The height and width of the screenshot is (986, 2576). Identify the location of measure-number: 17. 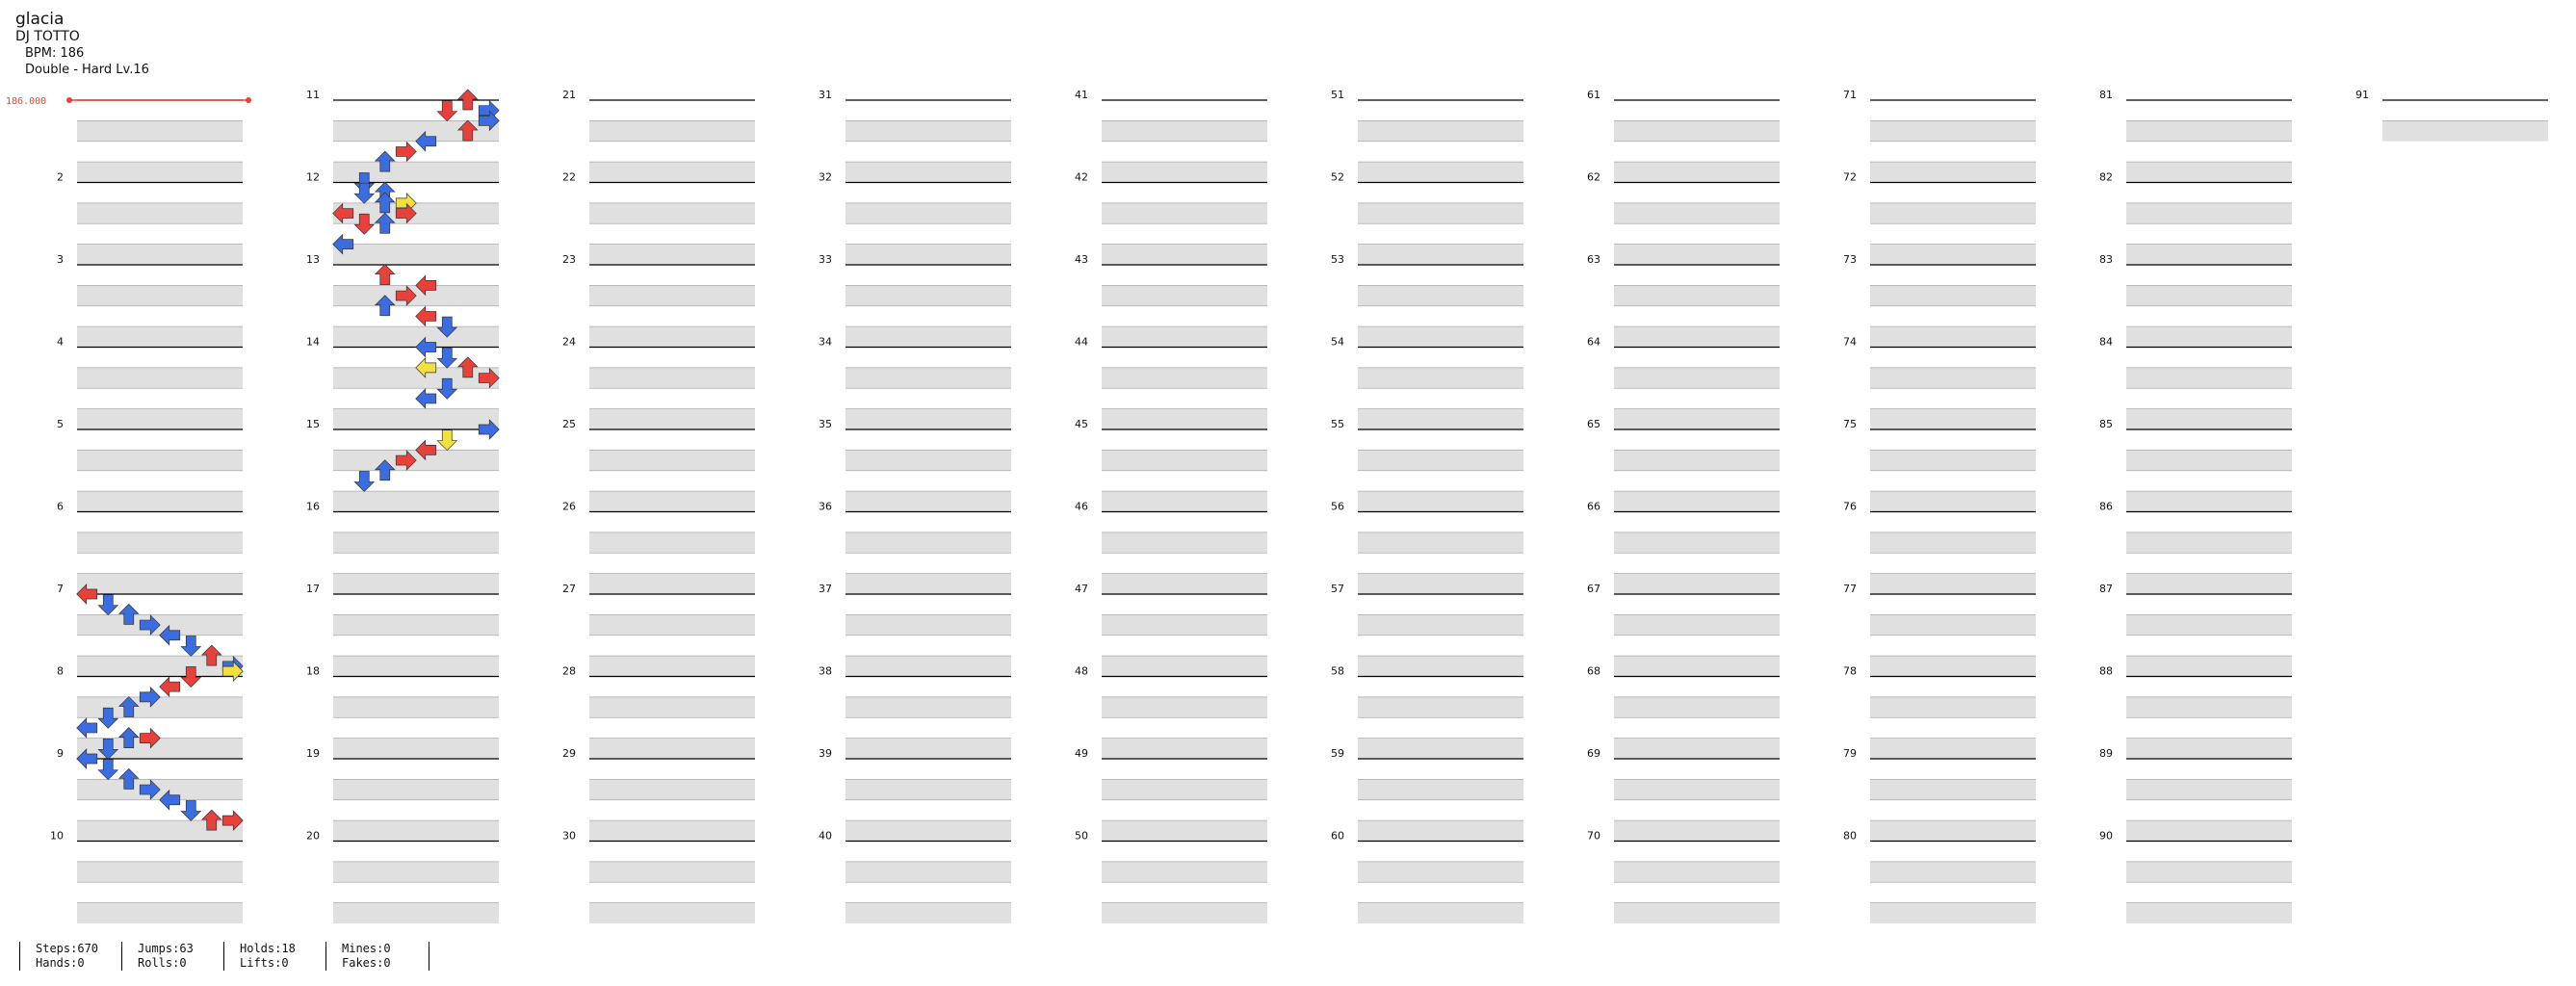
(313, 589).